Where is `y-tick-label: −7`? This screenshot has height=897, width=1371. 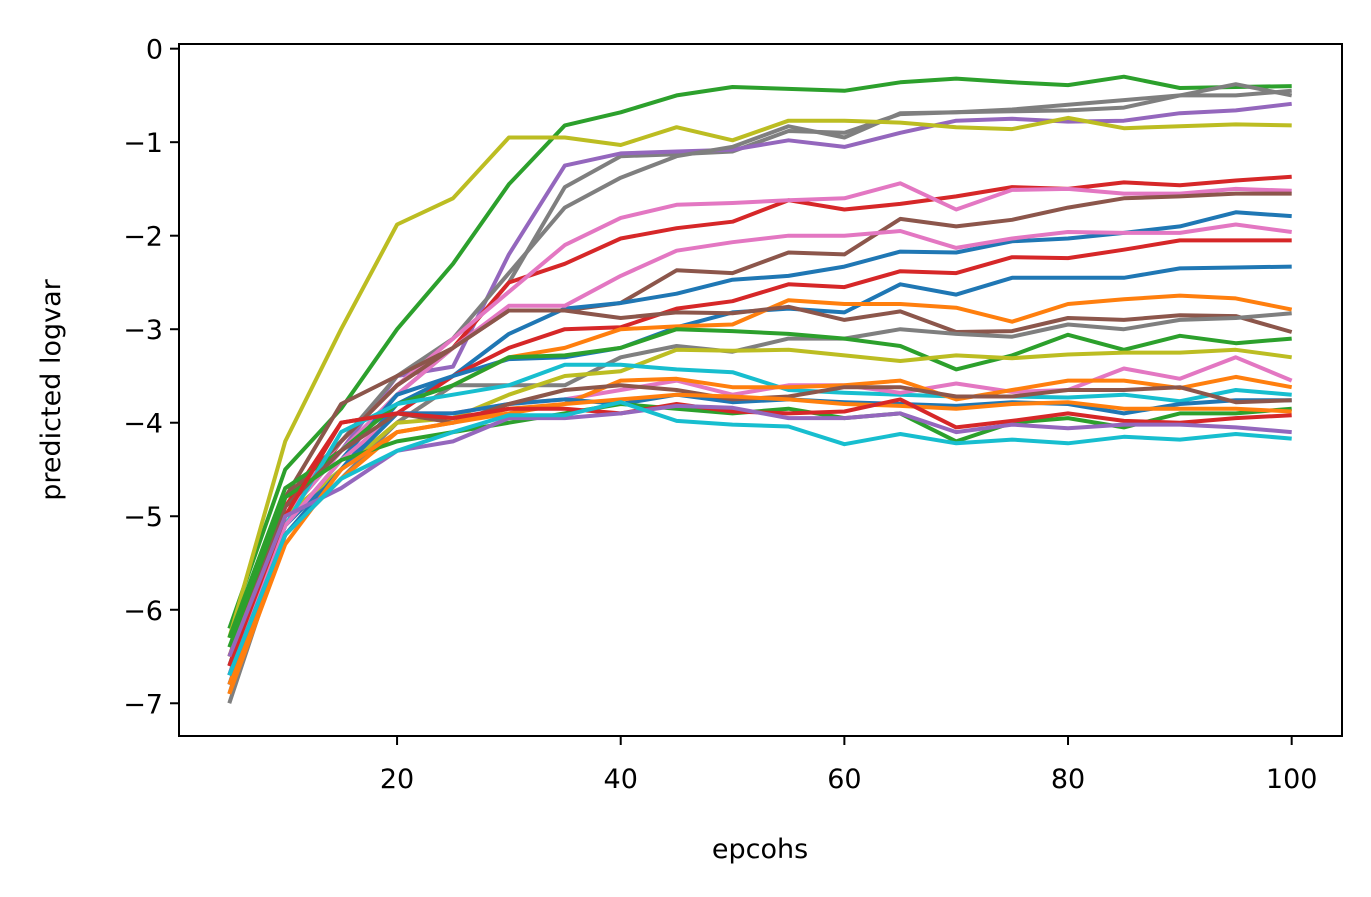
y-tick-label: −7 is located at coordinates (143, 704).